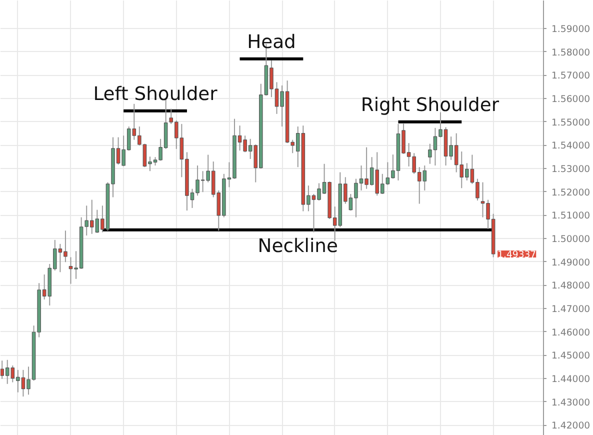 This screenshot has width=593, height=435. What do you see at coordinates (155, 94) in the screenshot?
I see `annotation: Left Shoulder` at bounding box center [155, 94].